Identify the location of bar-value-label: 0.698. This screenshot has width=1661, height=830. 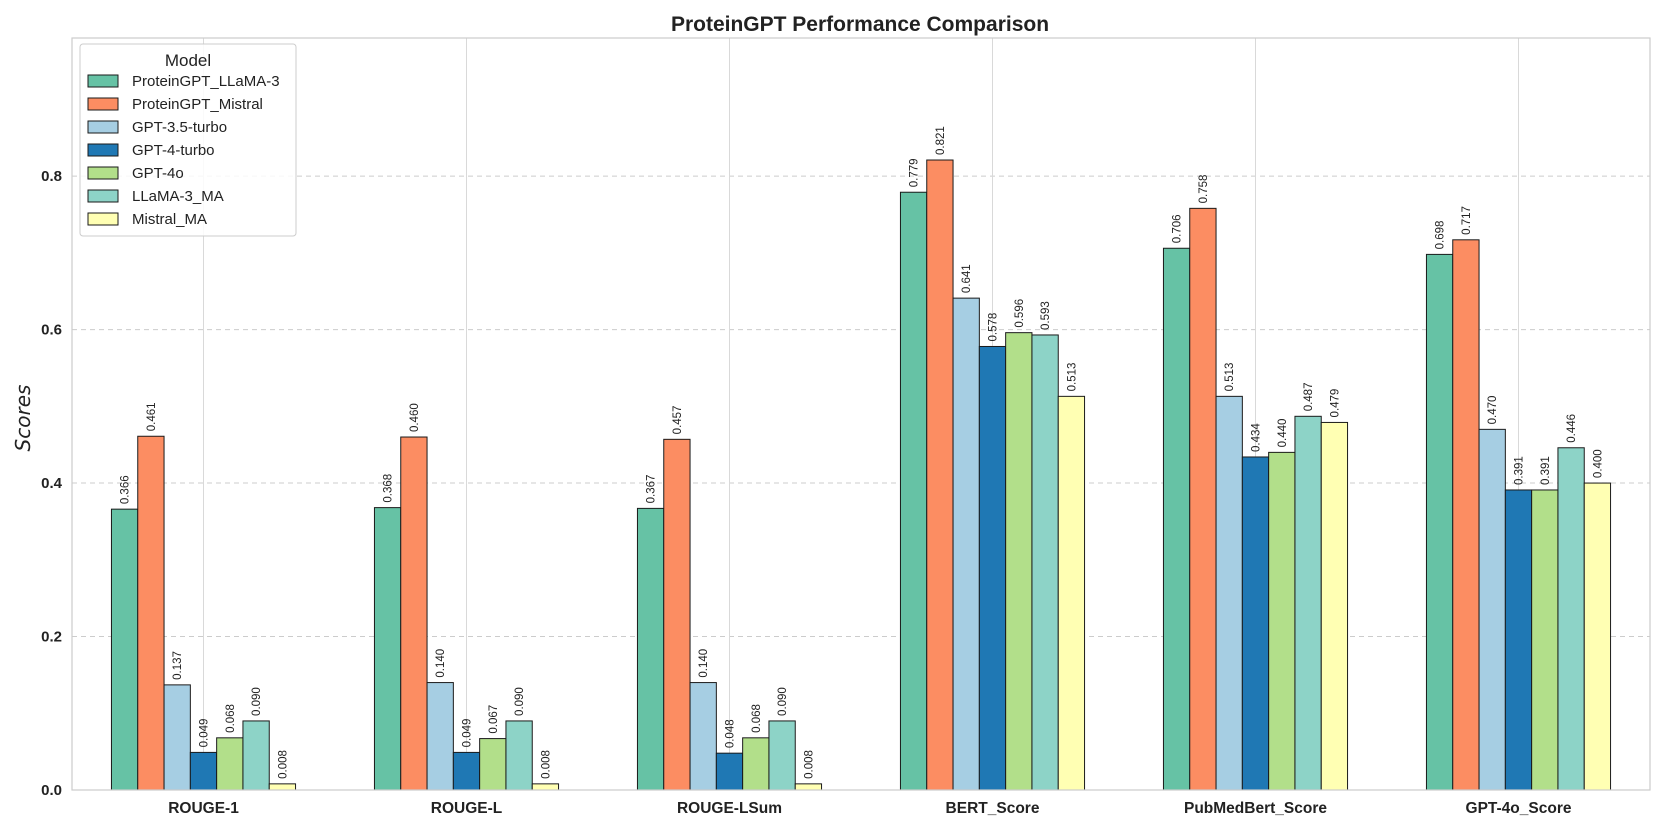
(1441, 235).